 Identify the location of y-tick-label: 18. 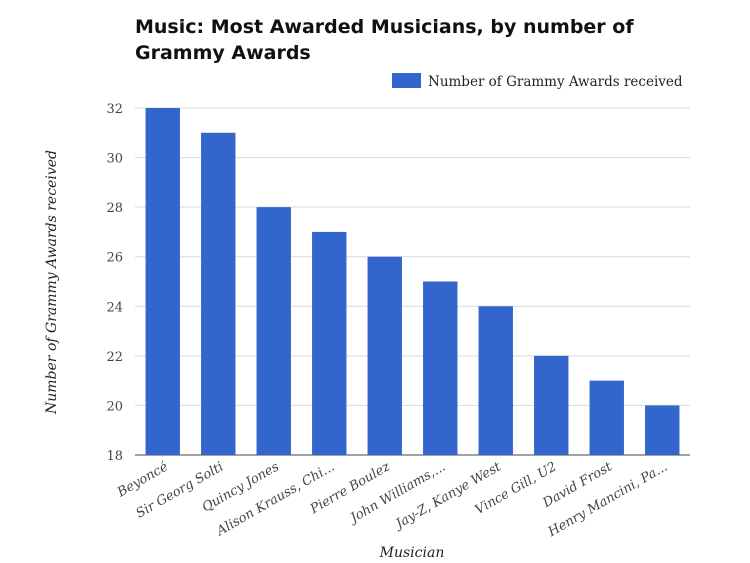
(114, 456).